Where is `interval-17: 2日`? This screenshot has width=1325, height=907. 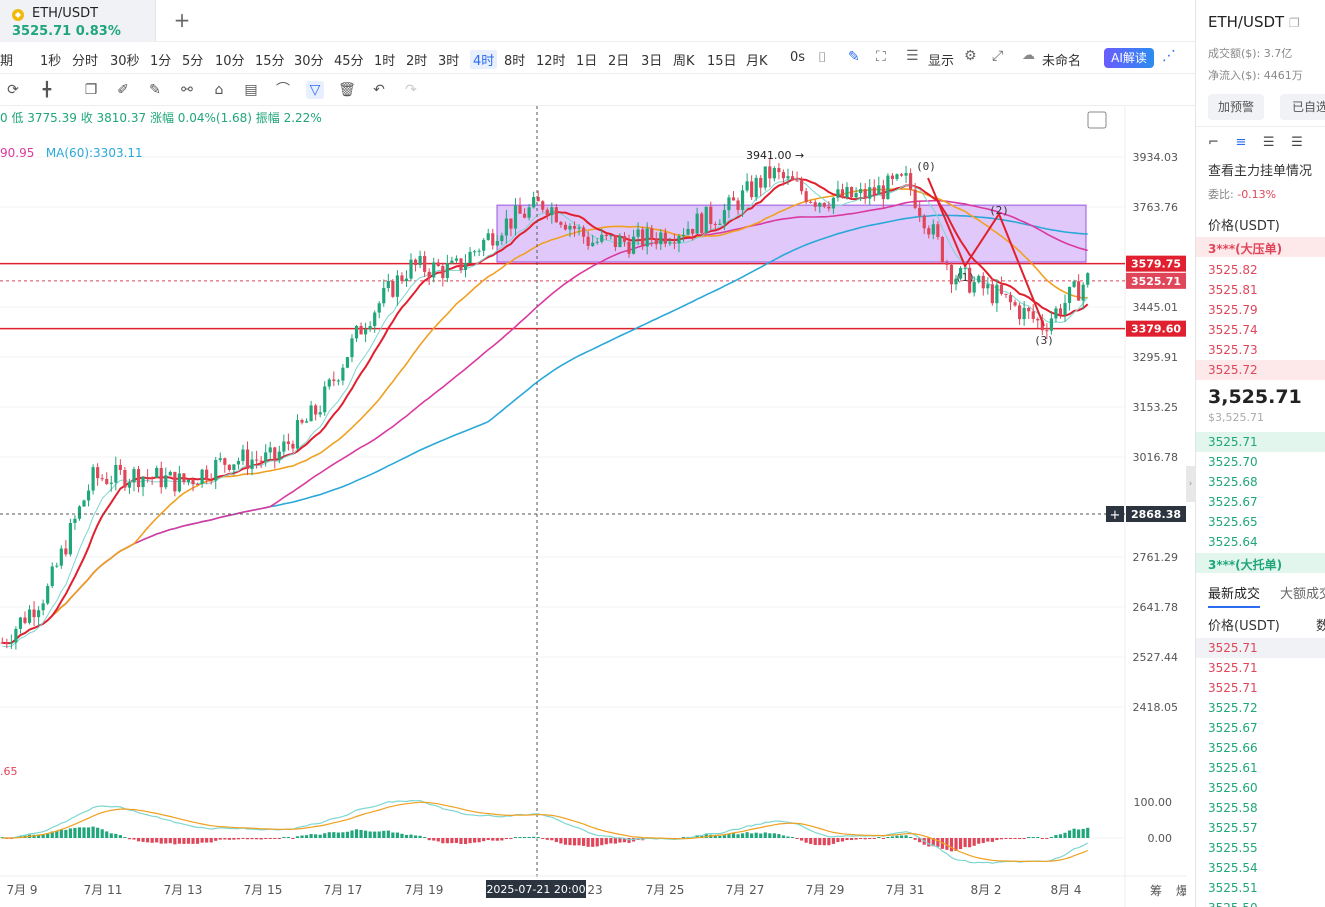
interval-17: 2日 is located at coordinates (619, 61).